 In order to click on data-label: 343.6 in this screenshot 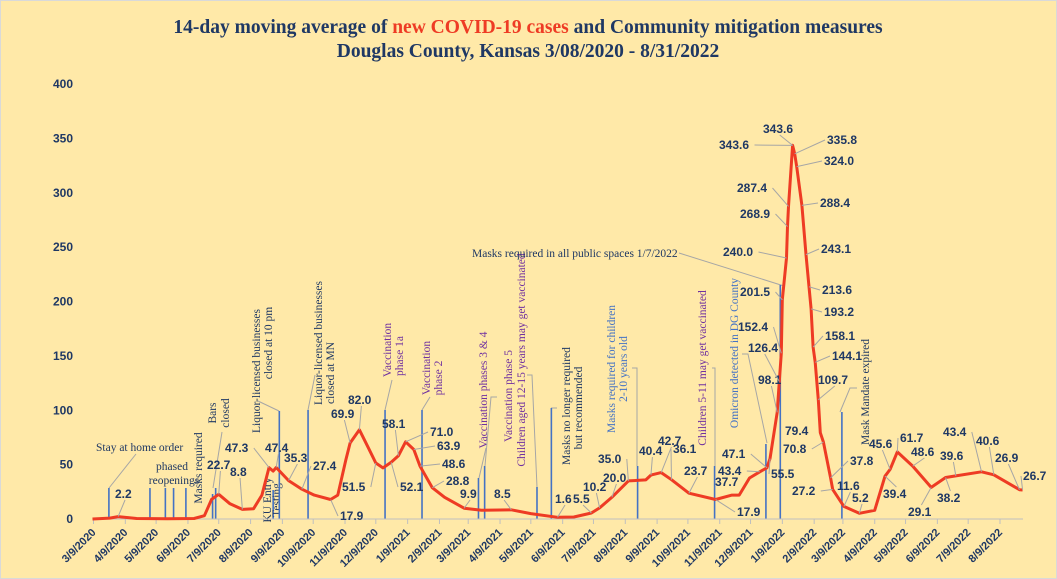, I will do `click(778, 129)`.